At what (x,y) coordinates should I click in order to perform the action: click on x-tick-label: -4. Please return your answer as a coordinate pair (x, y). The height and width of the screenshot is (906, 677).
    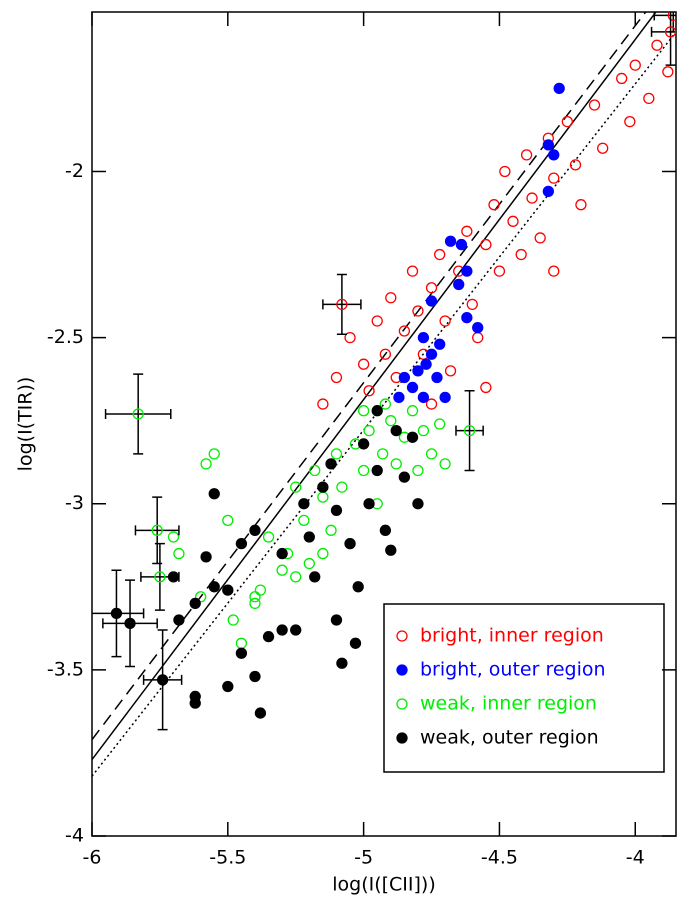
    Looking at the image, I should click on (635, 858).